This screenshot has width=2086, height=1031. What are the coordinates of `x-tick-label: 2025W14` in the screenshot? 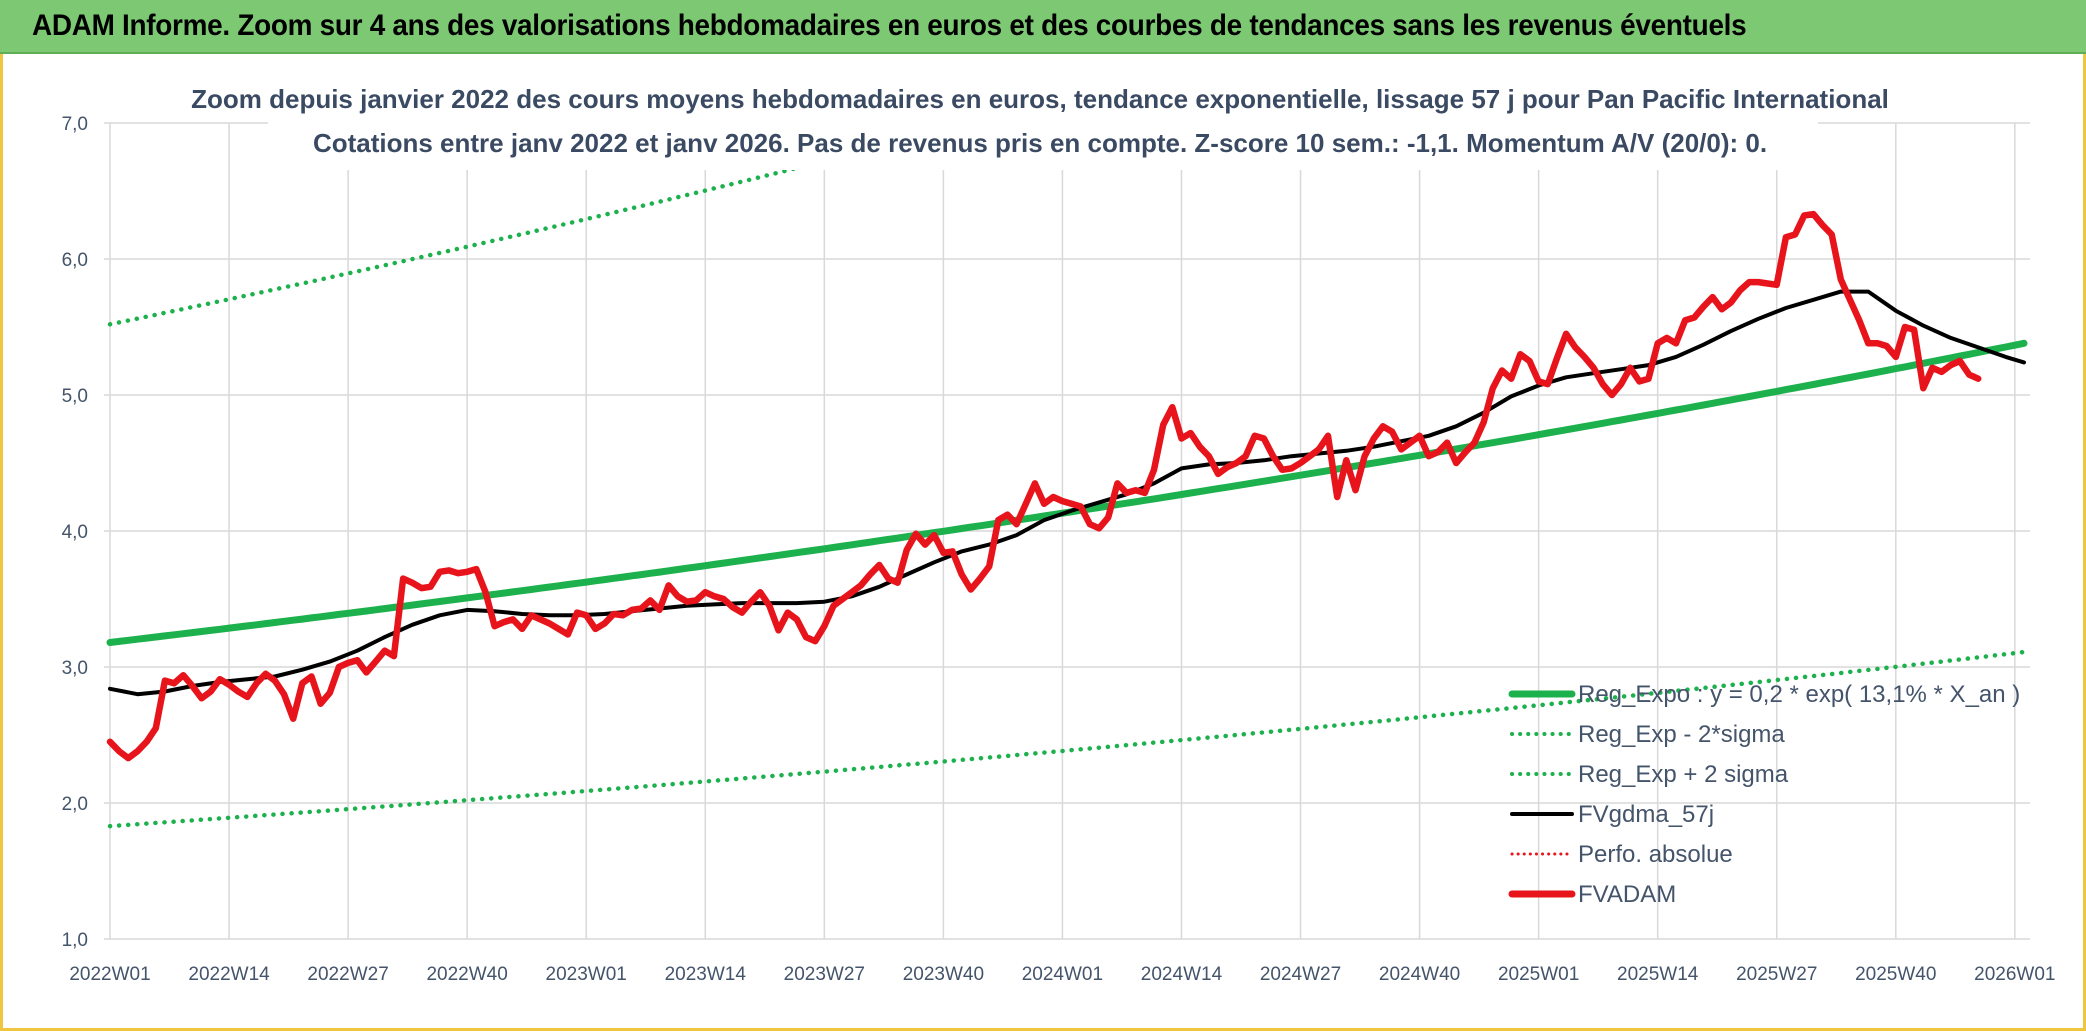 It's located at (1658, 974).